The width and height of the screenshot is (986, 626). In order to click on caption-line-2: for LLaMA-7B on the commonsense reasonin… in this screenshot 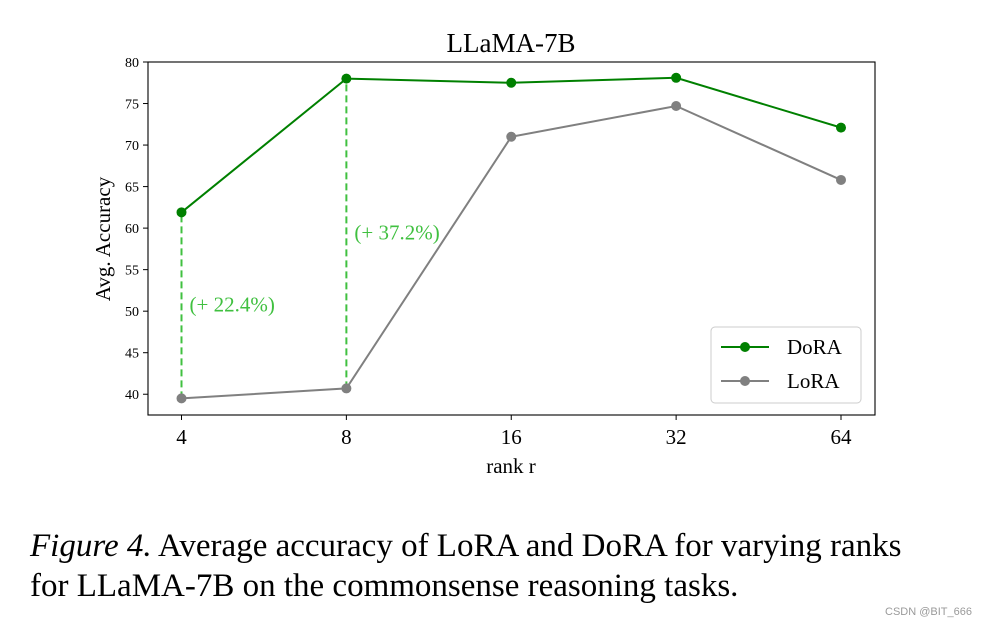, I will do `click(384, 586)`.